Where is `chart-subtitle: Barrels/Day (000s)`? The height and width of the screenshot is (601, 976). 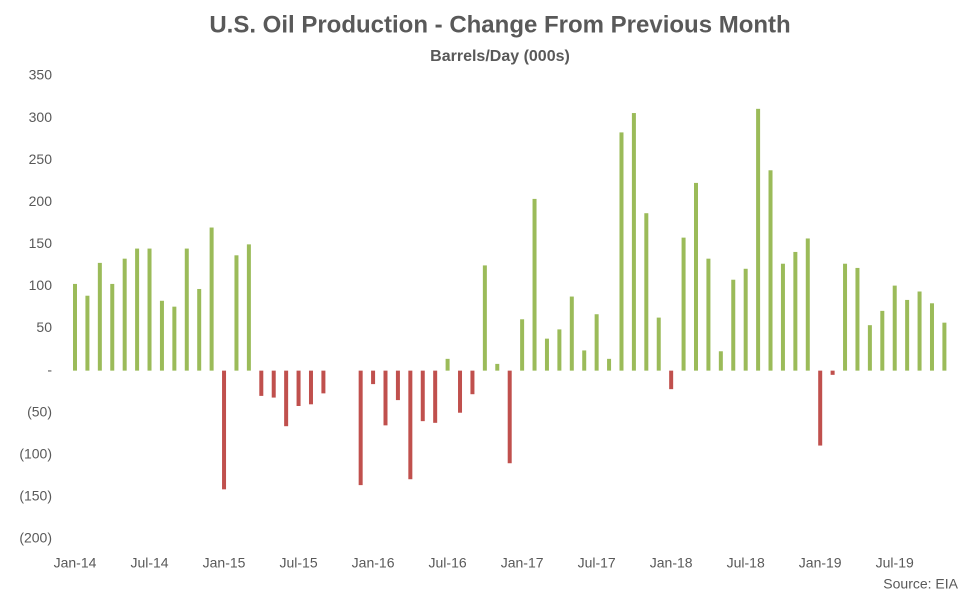 chart-subtitle: Barrels/Day (000s) is located at coordinates (500, 56).